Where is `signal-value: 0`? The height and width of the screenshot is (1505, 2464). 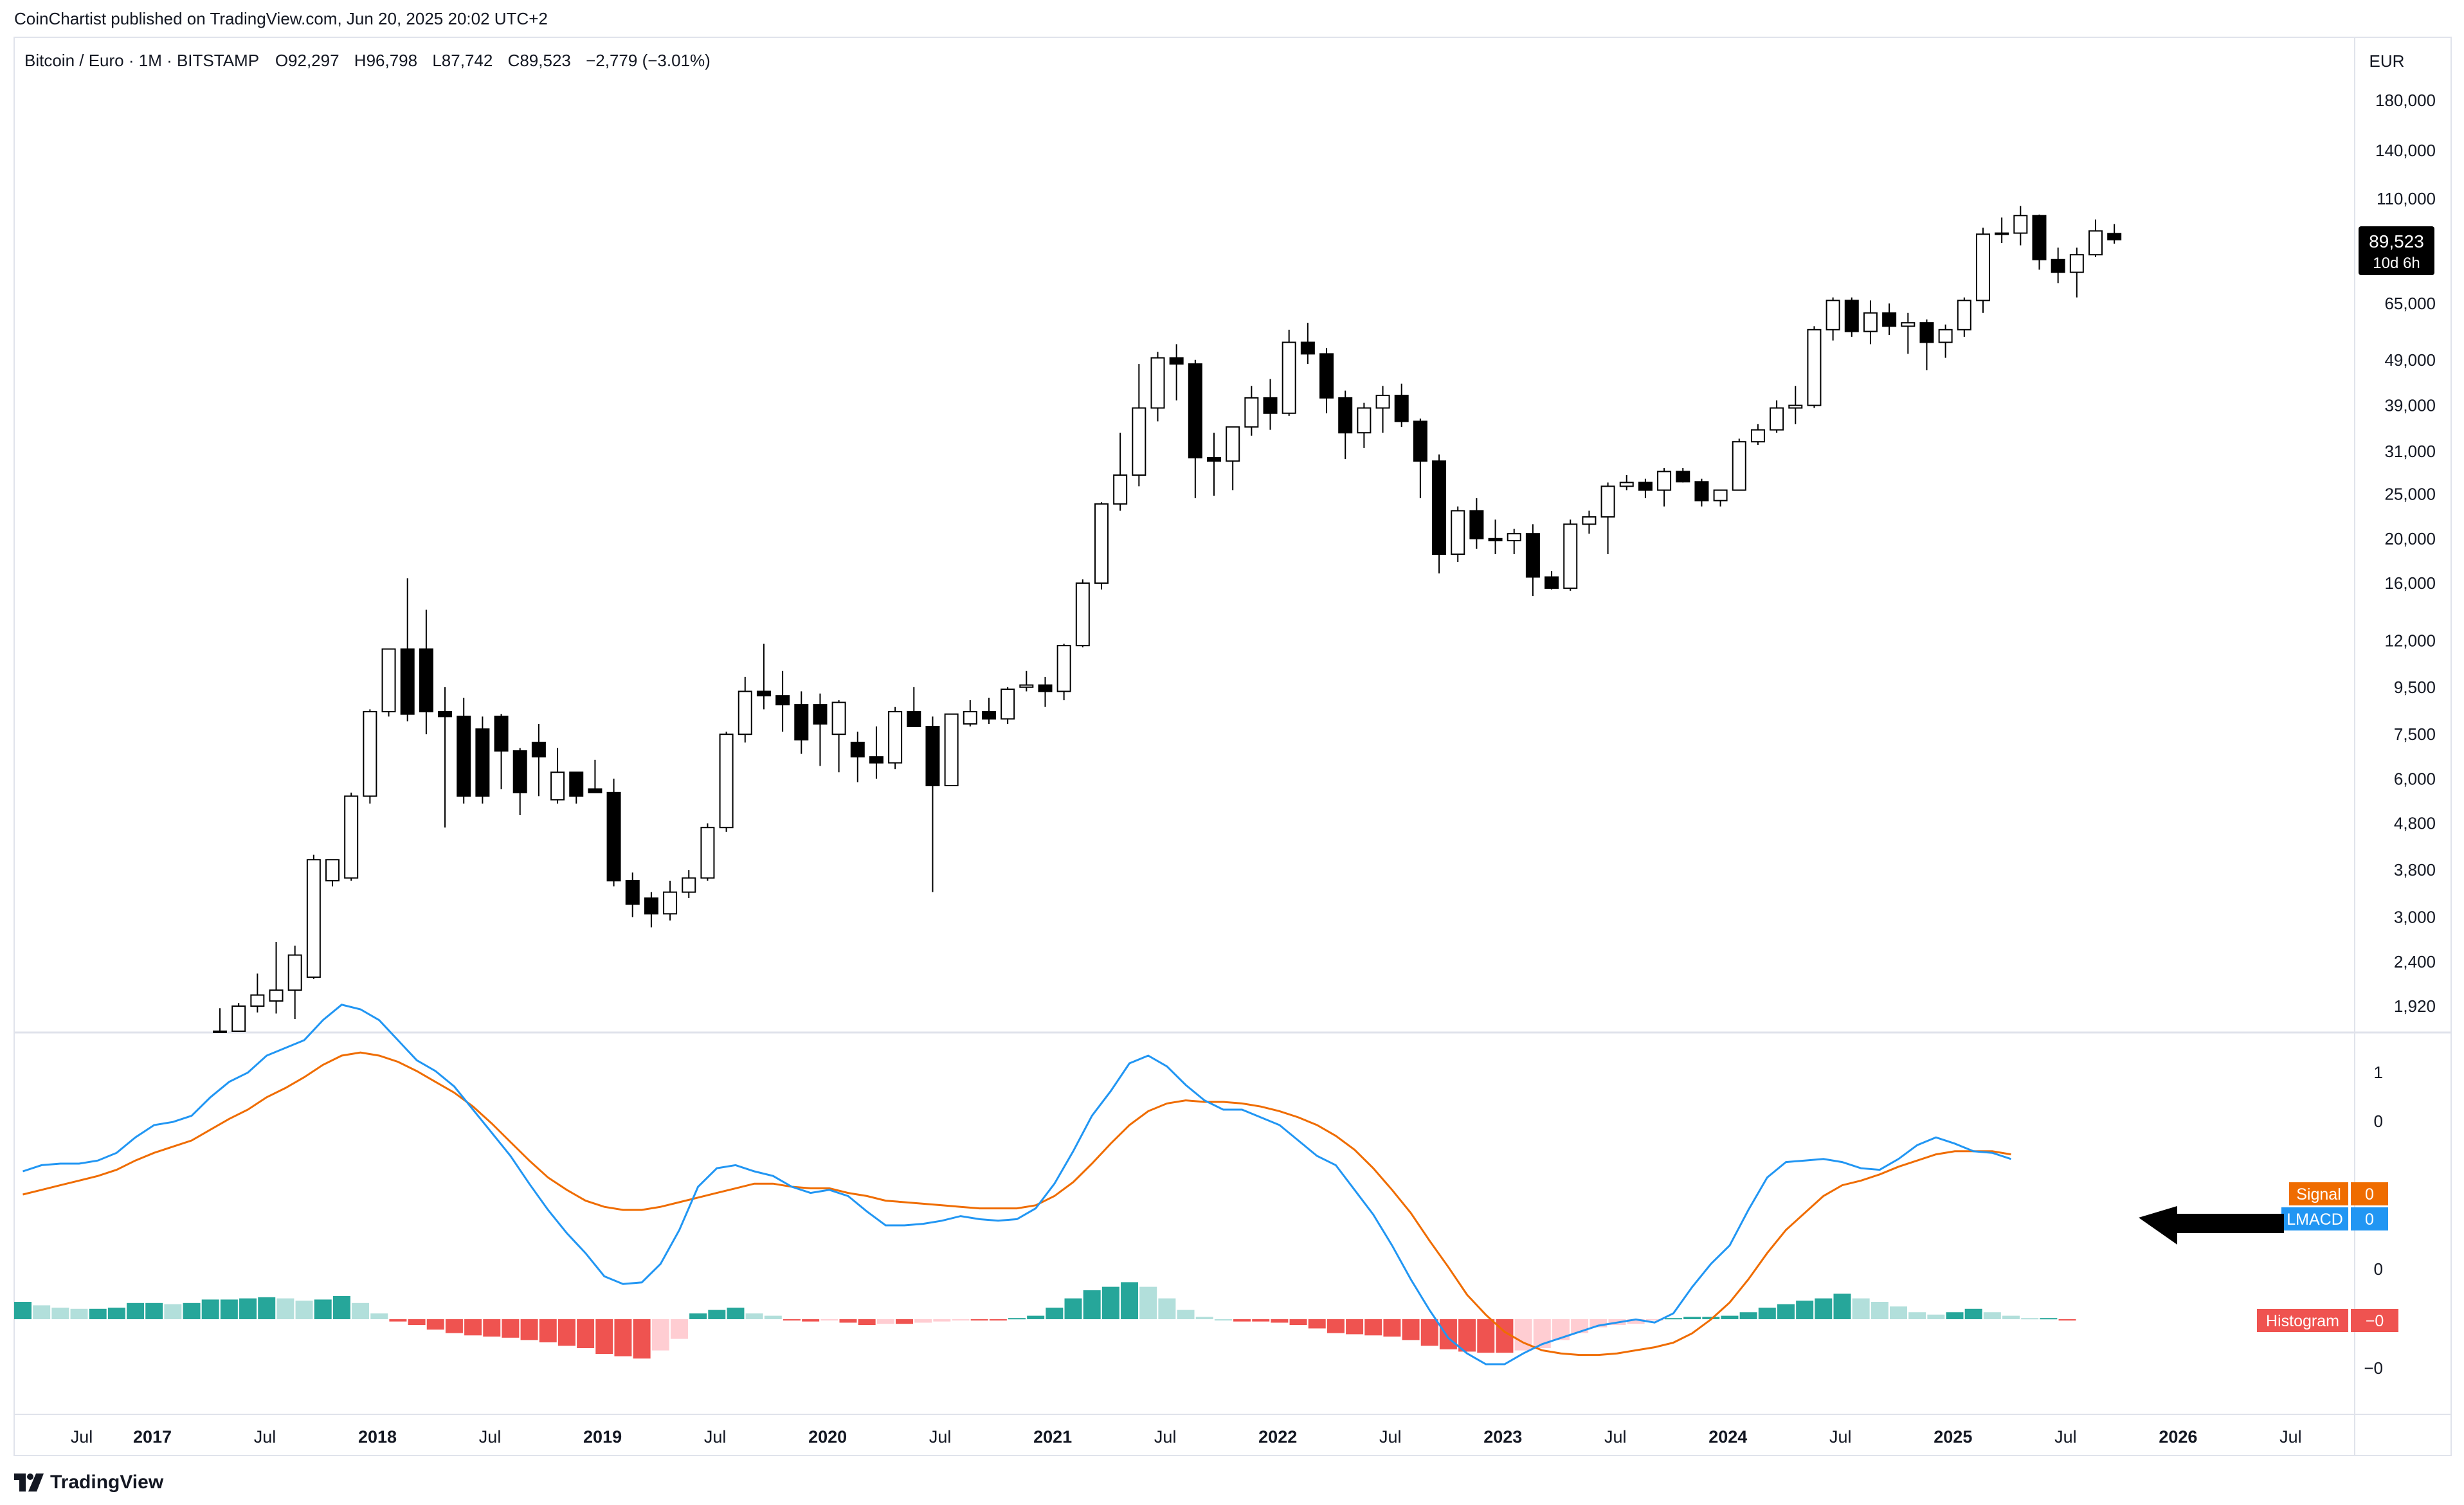 signal-value: 0 is located at coordinates (2369, 1194).